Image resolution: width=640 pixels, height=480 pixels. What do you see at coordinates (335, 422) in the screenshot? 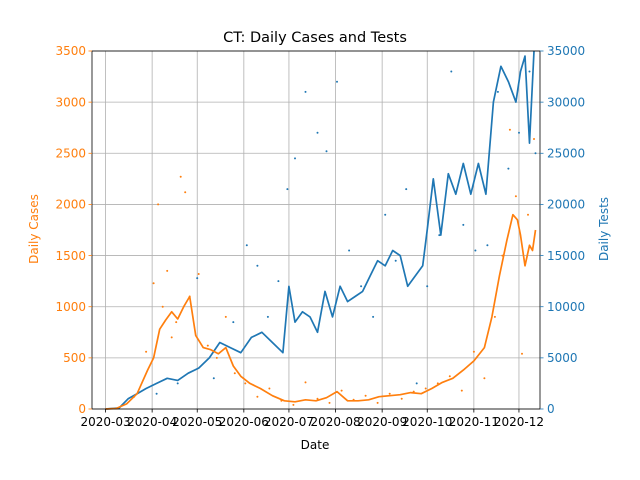
I see `x-tick-label: 2020-08` at bounding box center [335, 422].